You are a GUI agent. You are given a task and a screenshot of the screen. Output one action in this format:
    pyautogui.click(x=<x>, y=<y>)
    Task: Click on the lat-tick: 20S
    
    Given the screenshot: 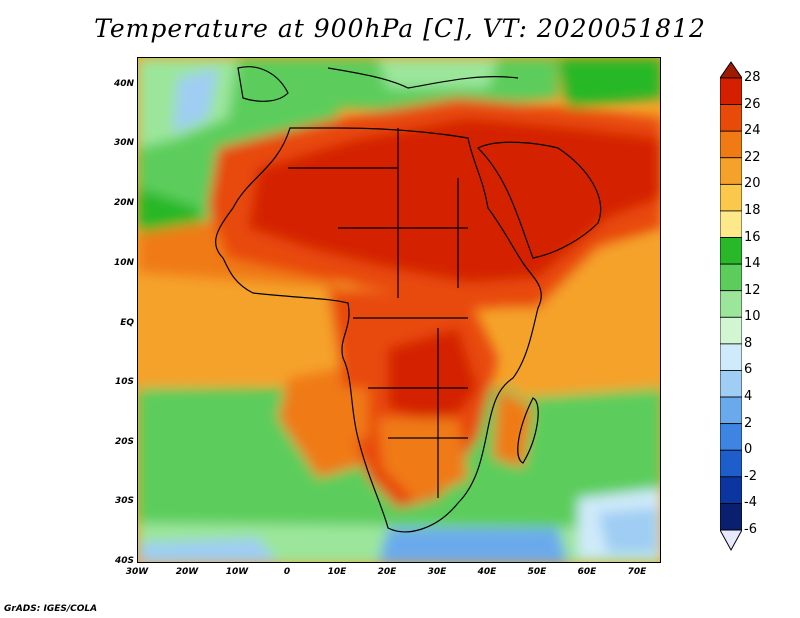 What is the action you would take?
    pyautogui.click(x=124, y=442)
    